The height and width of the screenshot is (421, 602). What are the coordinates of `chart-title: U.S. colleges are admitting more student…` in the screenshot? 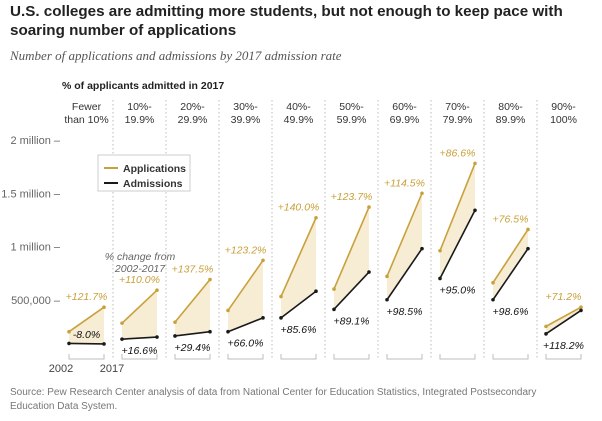 It's located at (286, 21).